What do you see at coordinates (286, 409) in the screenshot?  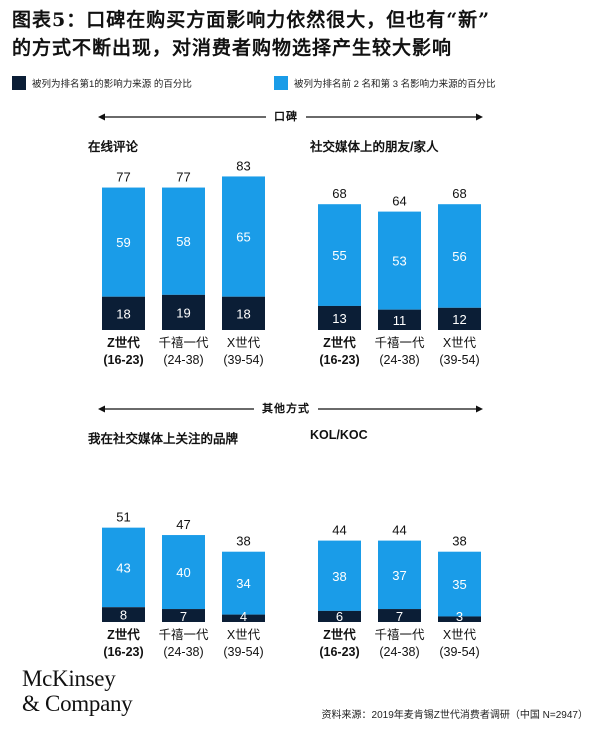 I see `section-label-other: 其他方式` at bounding box center [286, 409].